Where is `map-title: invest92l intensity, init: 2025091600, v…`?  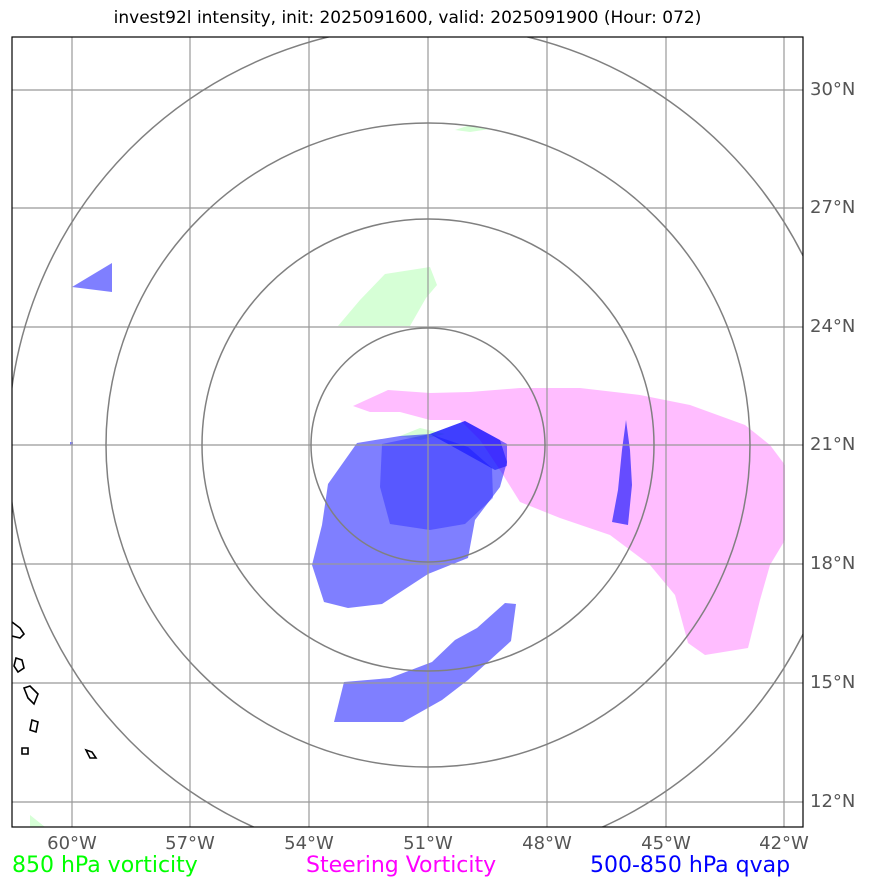 map-title: invest92l intensity, init: 2025091600, v… is located at coordinates (407, 18).